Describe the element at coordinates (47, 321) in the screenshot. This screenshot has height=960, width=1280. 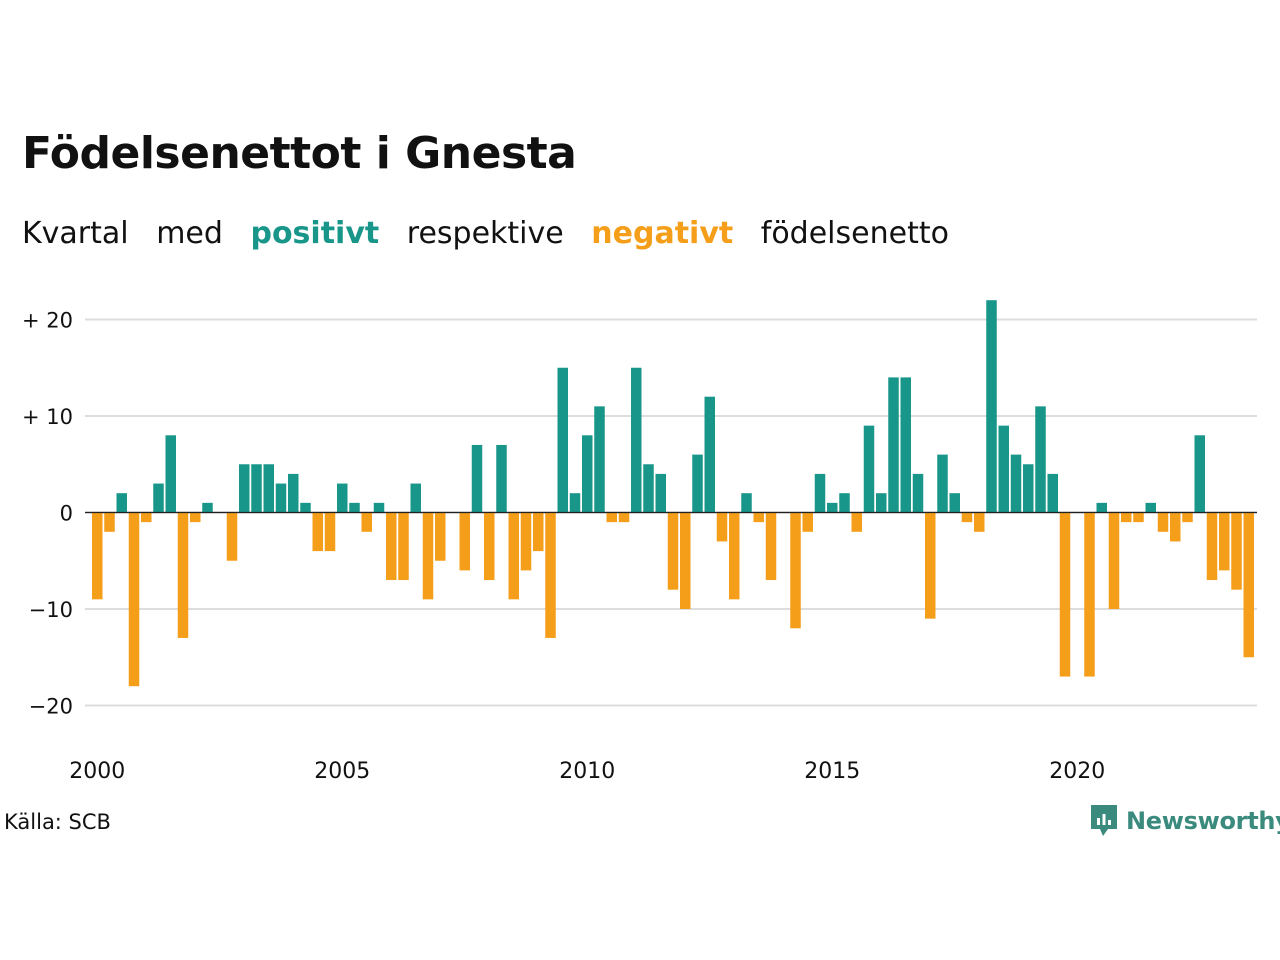
I see `y-tick-label: + 20` at that location.